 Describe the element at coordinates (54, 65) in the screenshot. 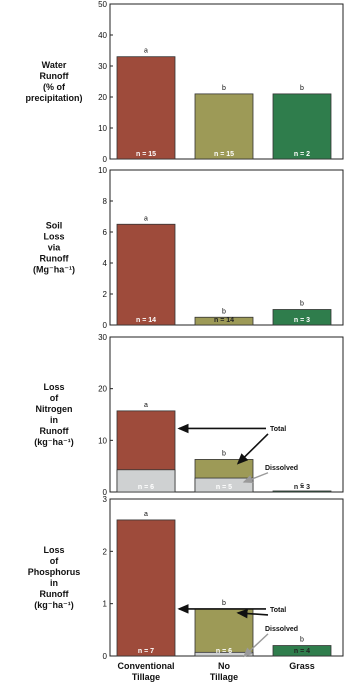

I see `y-axis-title-line: Water` at that location.